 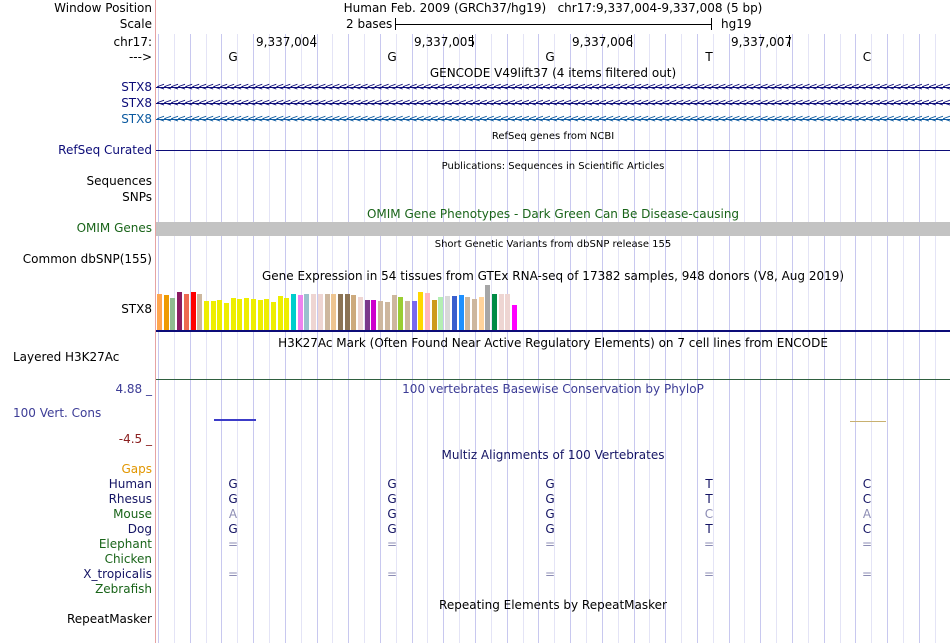 What do you see at coordinates (132, 514) in the screenshot?
I see `species-label-mouse: Mouse` at bounding box center [132, 514].